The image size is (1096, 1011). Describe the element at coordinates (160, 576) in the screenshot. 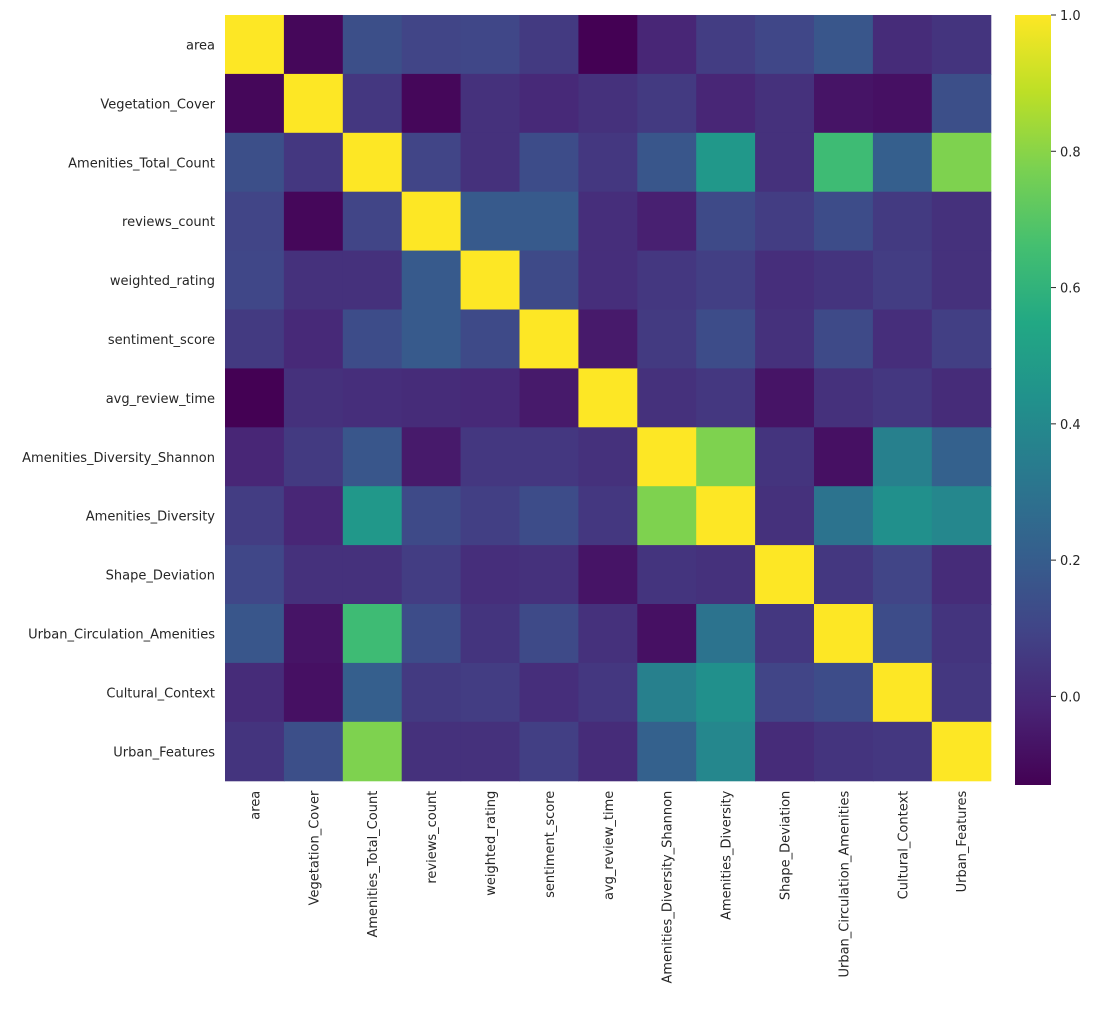

I see `y-tick-label: Shape_Deviation` at that location.